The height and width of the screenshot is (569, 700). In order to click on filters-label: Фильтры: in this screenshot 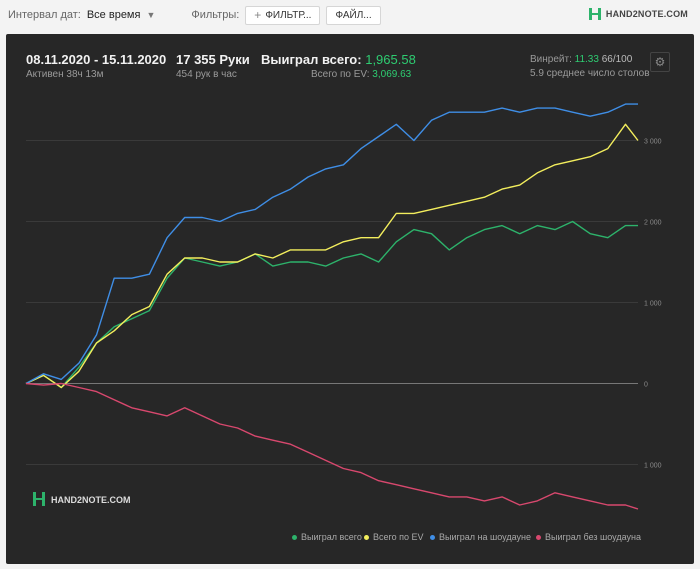, I will do `click(215, 15)`.